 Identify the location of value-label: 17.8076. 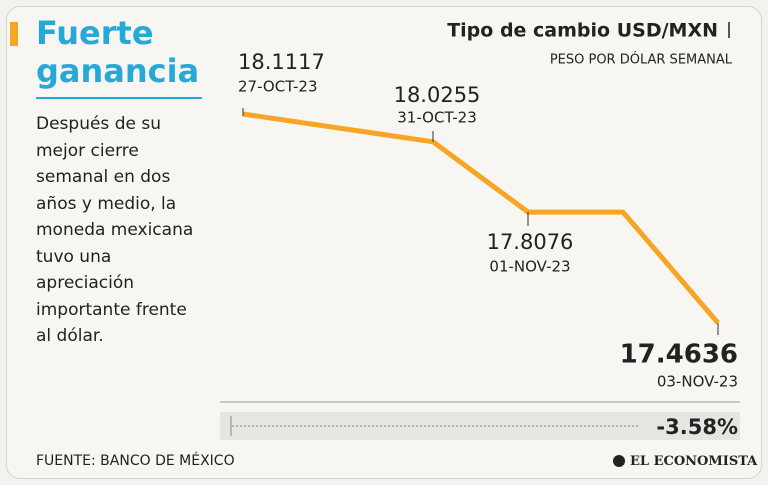
(530, 242).